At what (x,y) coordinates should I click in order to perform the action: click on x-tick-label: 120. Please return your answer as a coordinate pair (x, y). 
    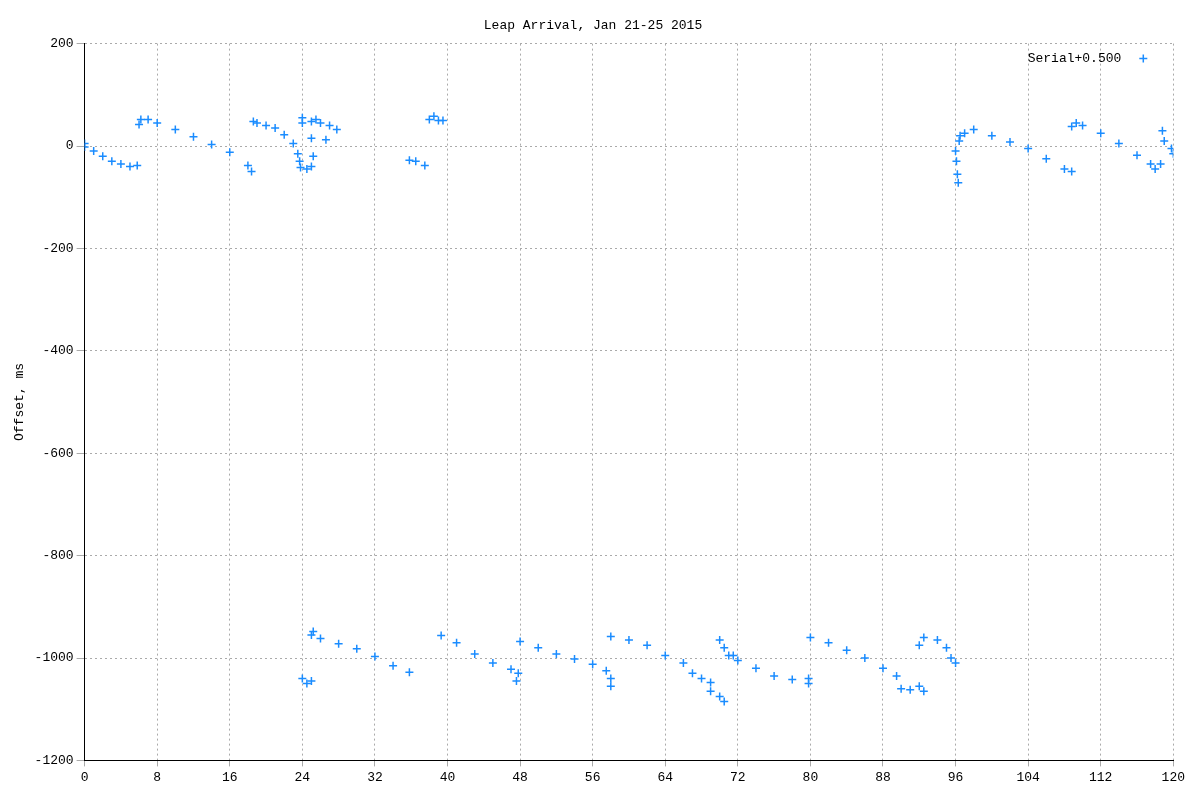
    Looking at the image, I should click on (1173, 777).